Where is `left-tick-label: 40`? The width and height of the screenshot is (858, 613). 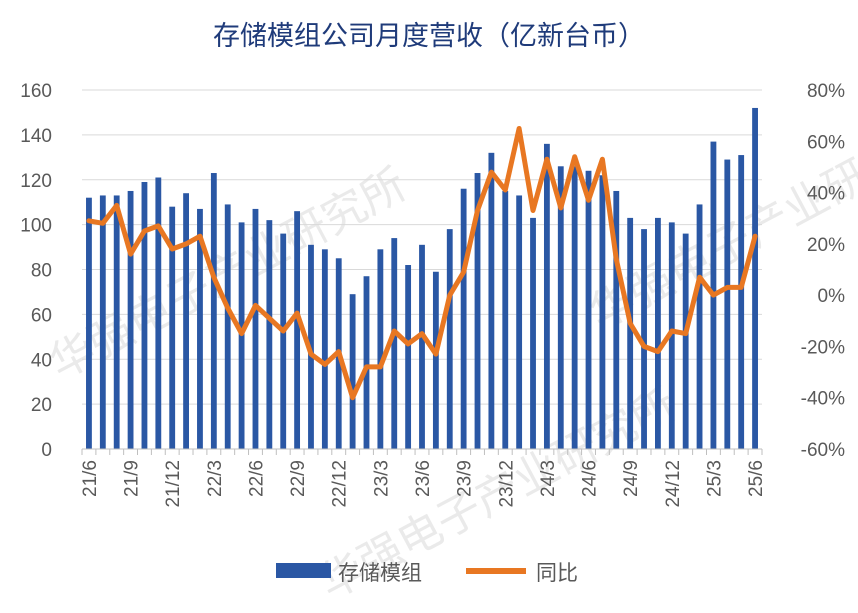 left-tick-label: 40 is located at coordinates (41, 360).